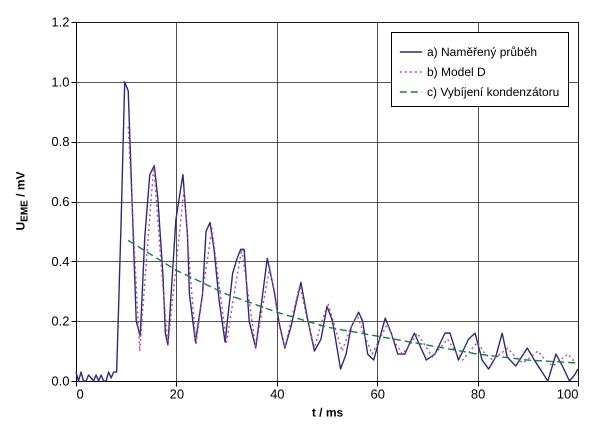  What do you see at coordinates (377, 394) in the screenshot?
I see `x-tick-label: 60` at bounding box center [377, 394].